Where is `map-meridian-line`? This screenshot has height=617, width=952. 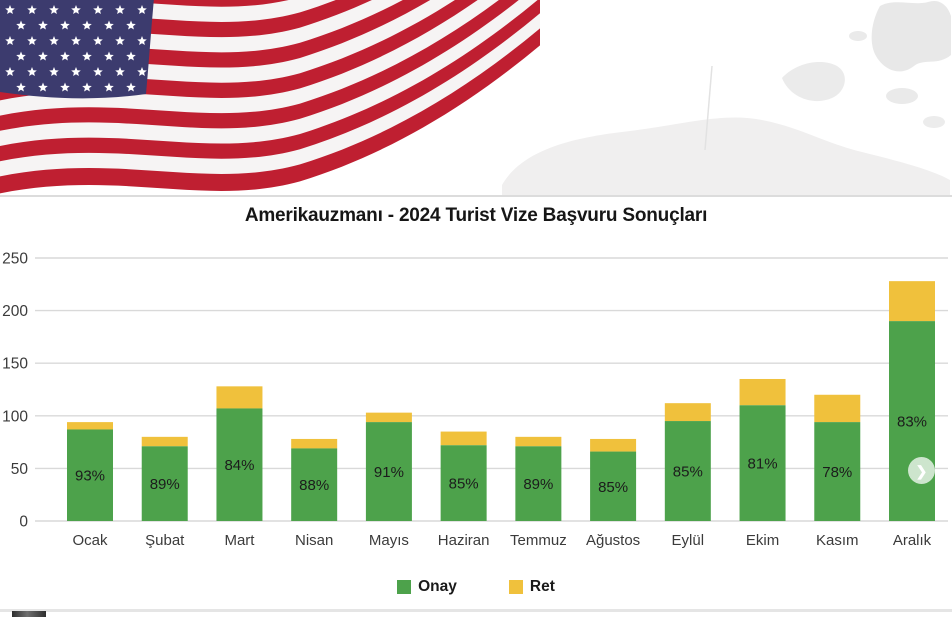 map-meridian-line is located at coordinates (708, 108).